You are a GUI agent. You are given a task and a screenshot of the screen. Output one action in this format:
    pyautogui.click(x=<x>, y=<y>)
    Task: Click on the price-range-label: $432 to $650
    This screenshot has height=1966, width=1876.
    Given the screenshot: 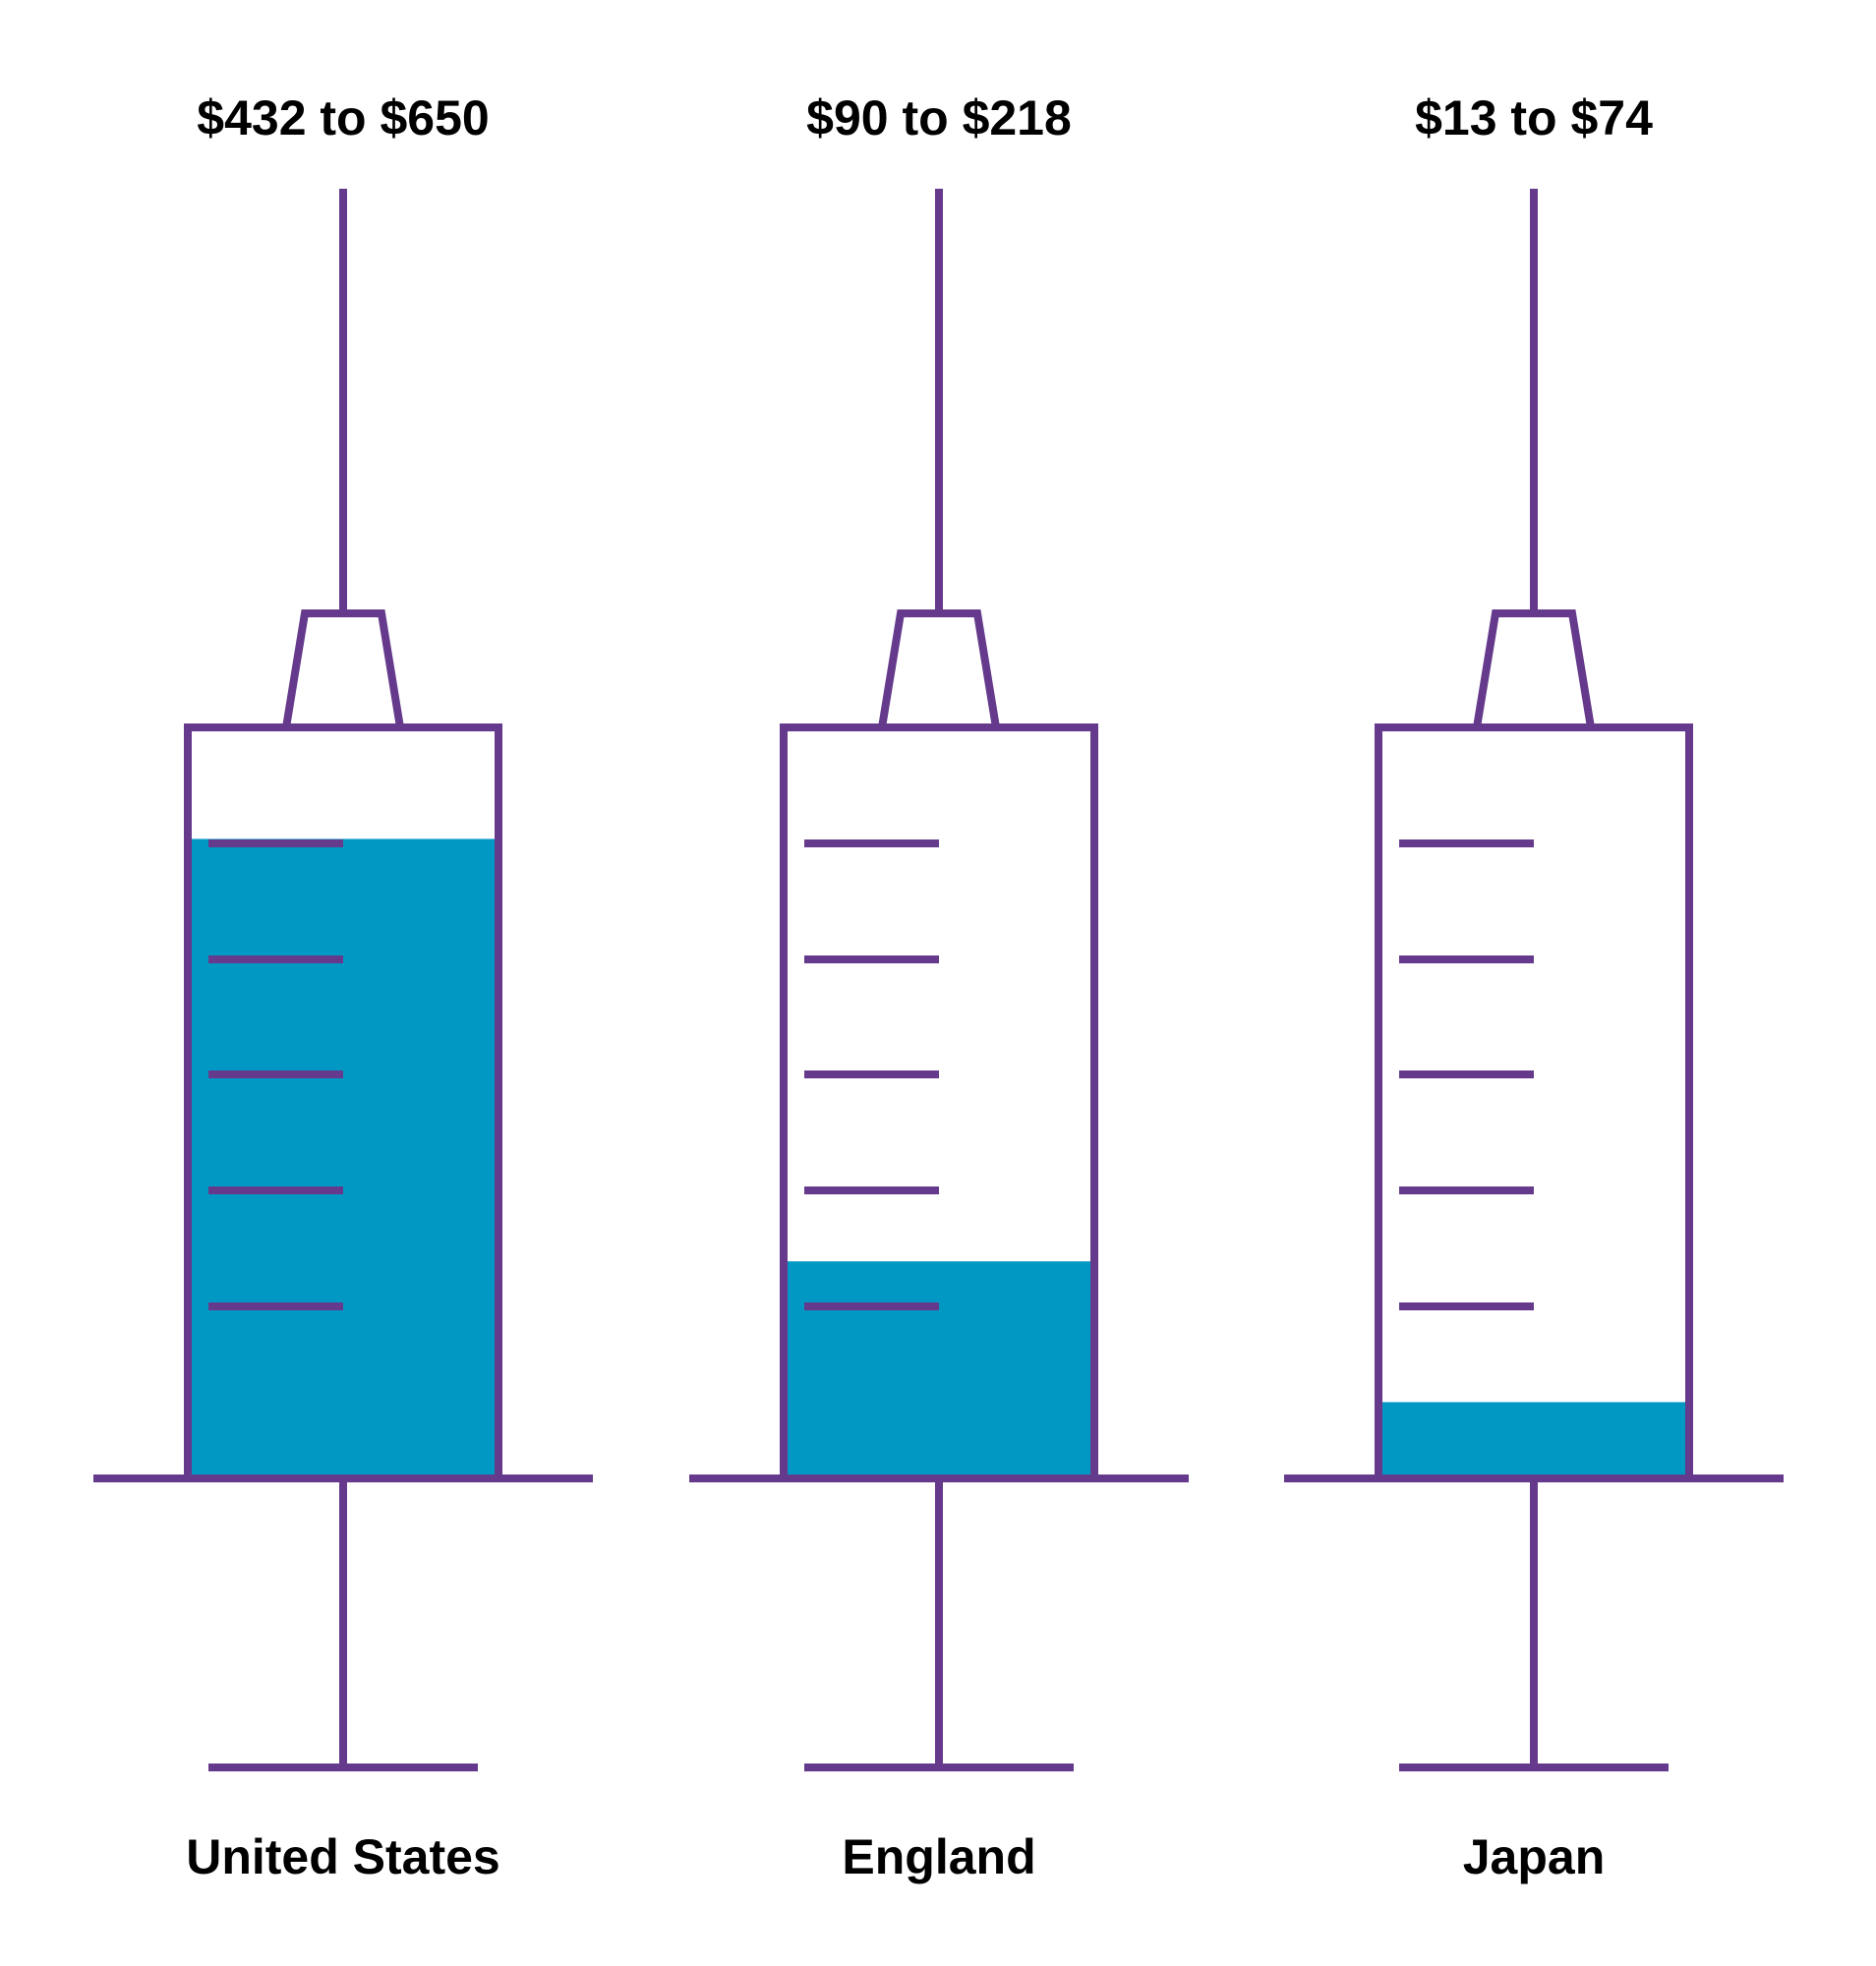 What is the action you would take?
    pyautogui.click(x=343, y=117)
    